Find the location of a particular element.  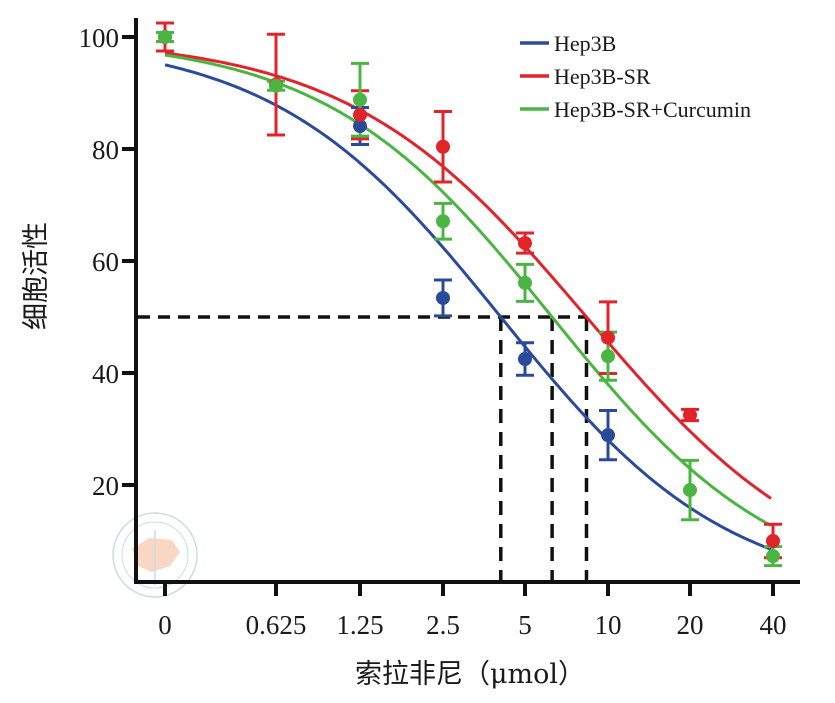

x-axis-ticks: 0 0.625 1.25 2.5 5 10 20 40 is located at coordinates (472, 611).